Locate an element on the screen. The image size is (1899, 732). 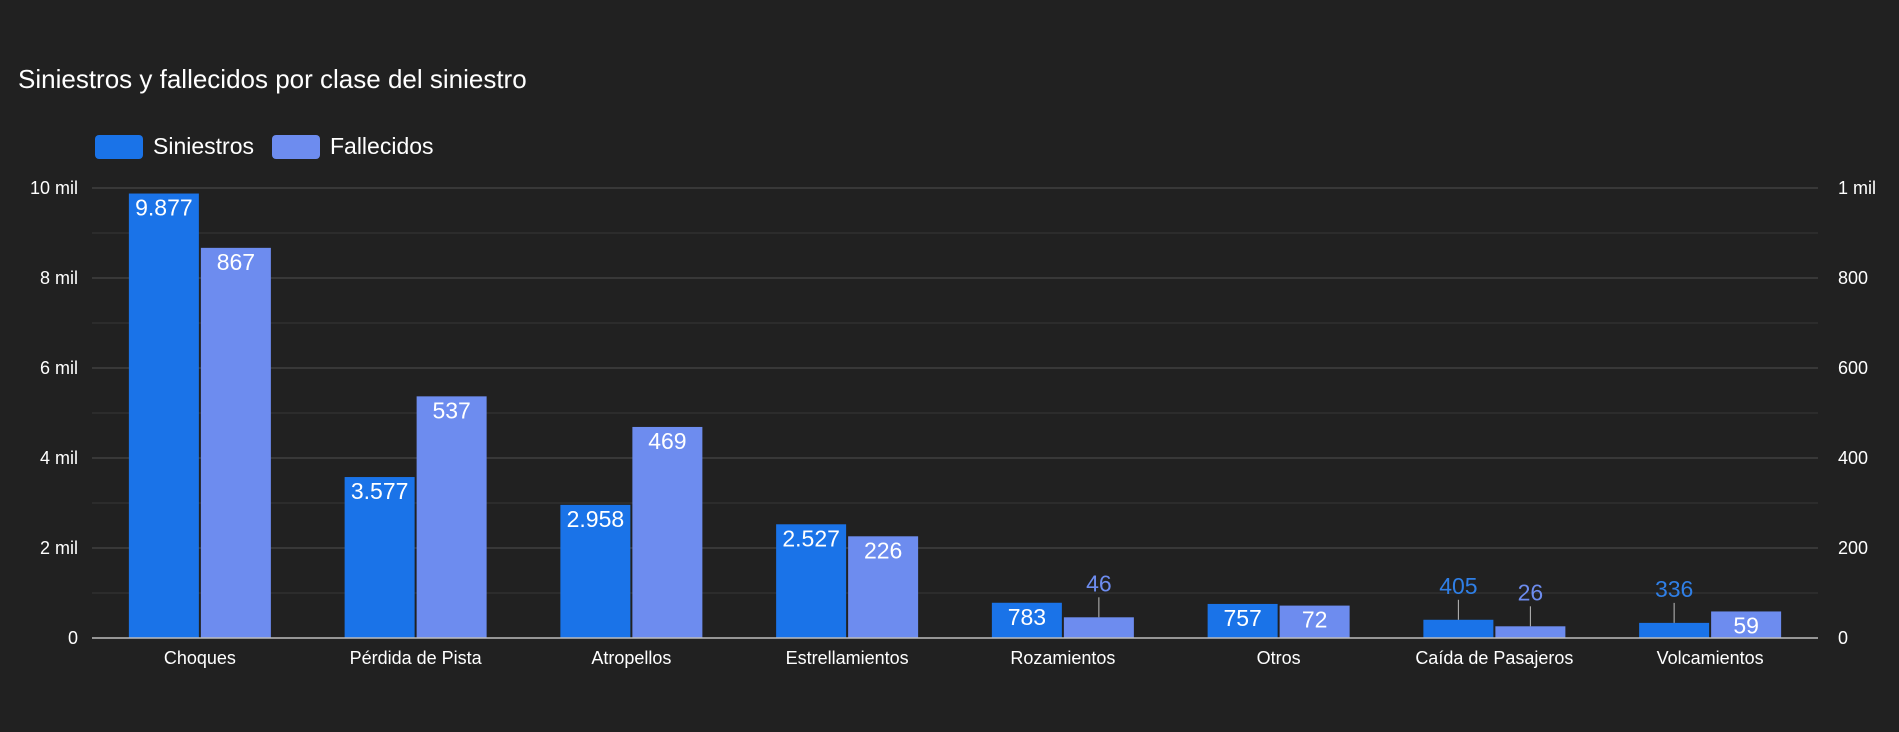
x-axis-category-label: Pérdida de Pista is located at coordinates (416, 658).